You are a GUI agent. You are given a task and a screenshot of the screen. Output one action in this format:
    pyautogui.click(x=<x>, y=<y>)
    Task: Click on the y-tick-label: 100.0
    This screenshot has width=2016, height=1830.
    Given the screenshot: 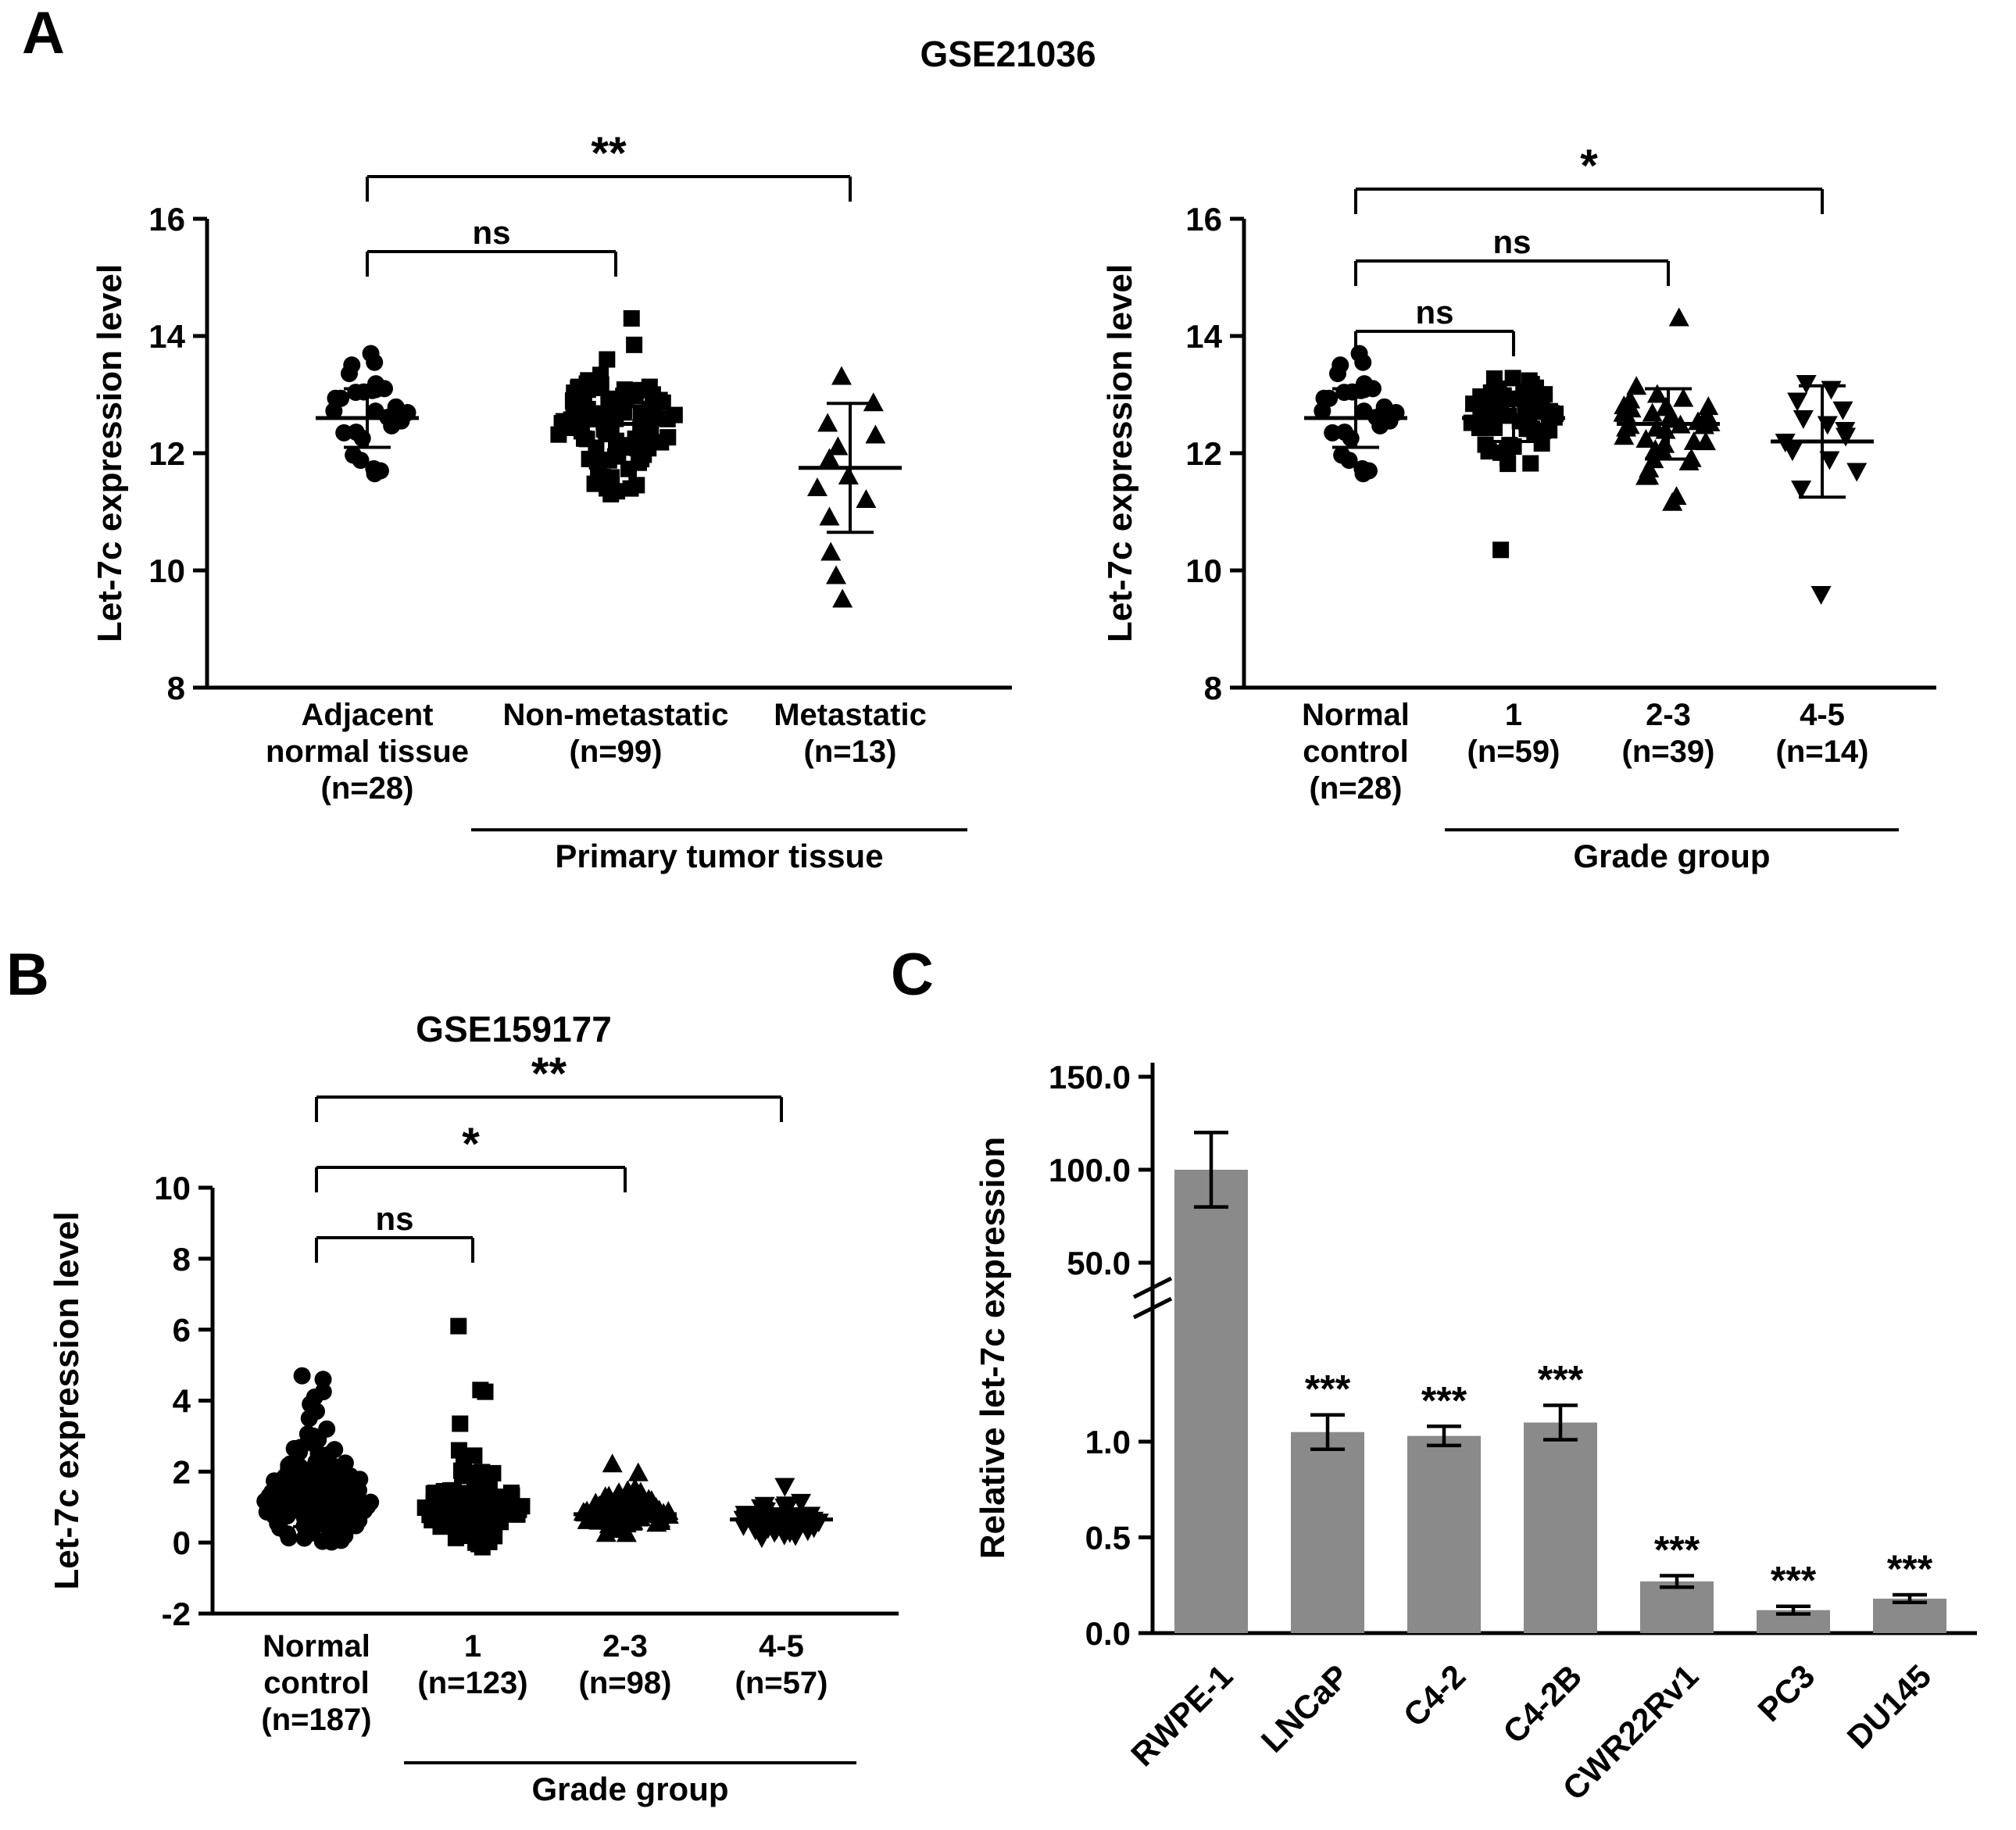 What is the action you would take?
    pyautogui.click(x=1090, y=1170)
    